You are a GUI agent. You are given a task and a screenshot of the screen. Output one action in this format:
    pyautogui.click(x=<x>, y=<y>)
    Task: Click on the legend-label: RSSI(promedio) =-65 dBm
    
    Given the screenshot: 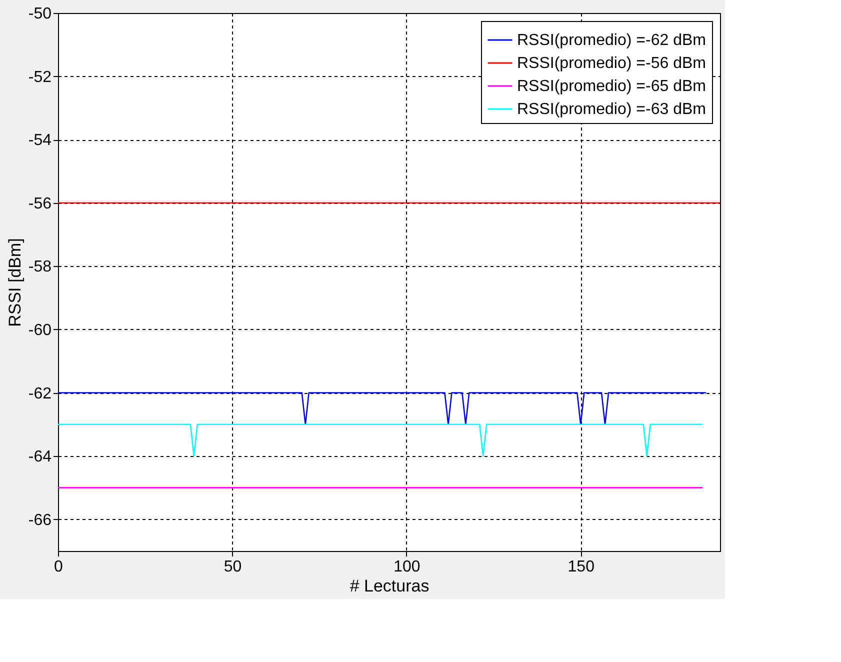 What is the action you would take?
    pyautogui.click(x=611, y=86)
    